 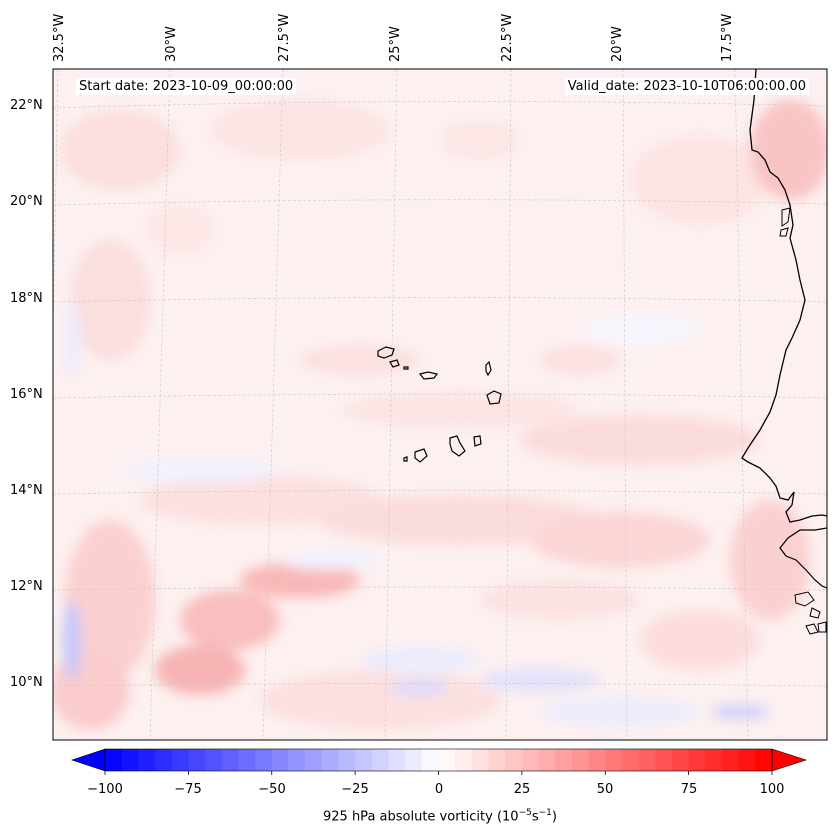 I want to click on colorbar-extend-min, so click(x=88, y=760).